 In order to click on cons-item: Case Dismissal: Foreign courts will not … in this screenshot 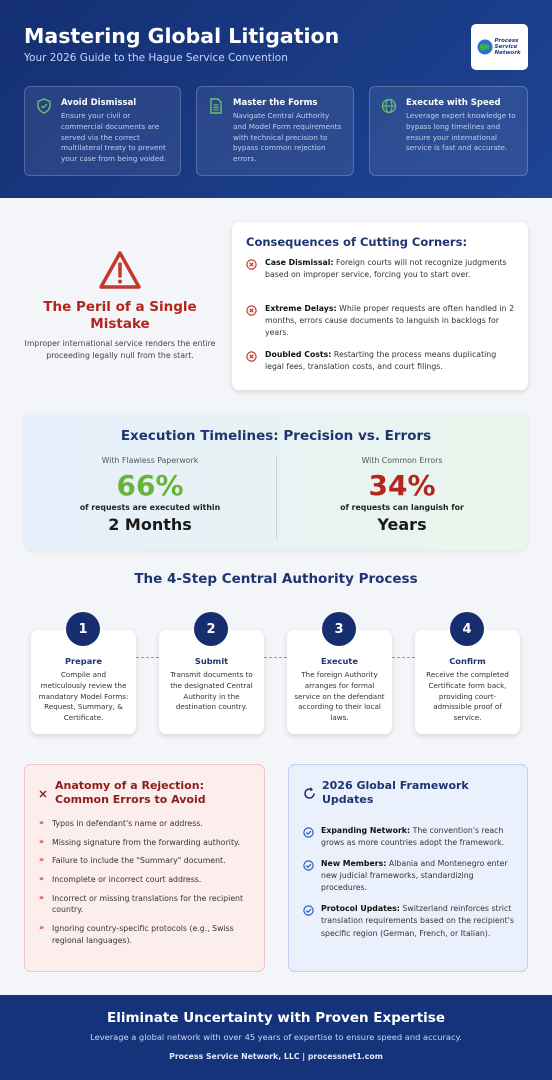, I will do `click(380, 269)`.